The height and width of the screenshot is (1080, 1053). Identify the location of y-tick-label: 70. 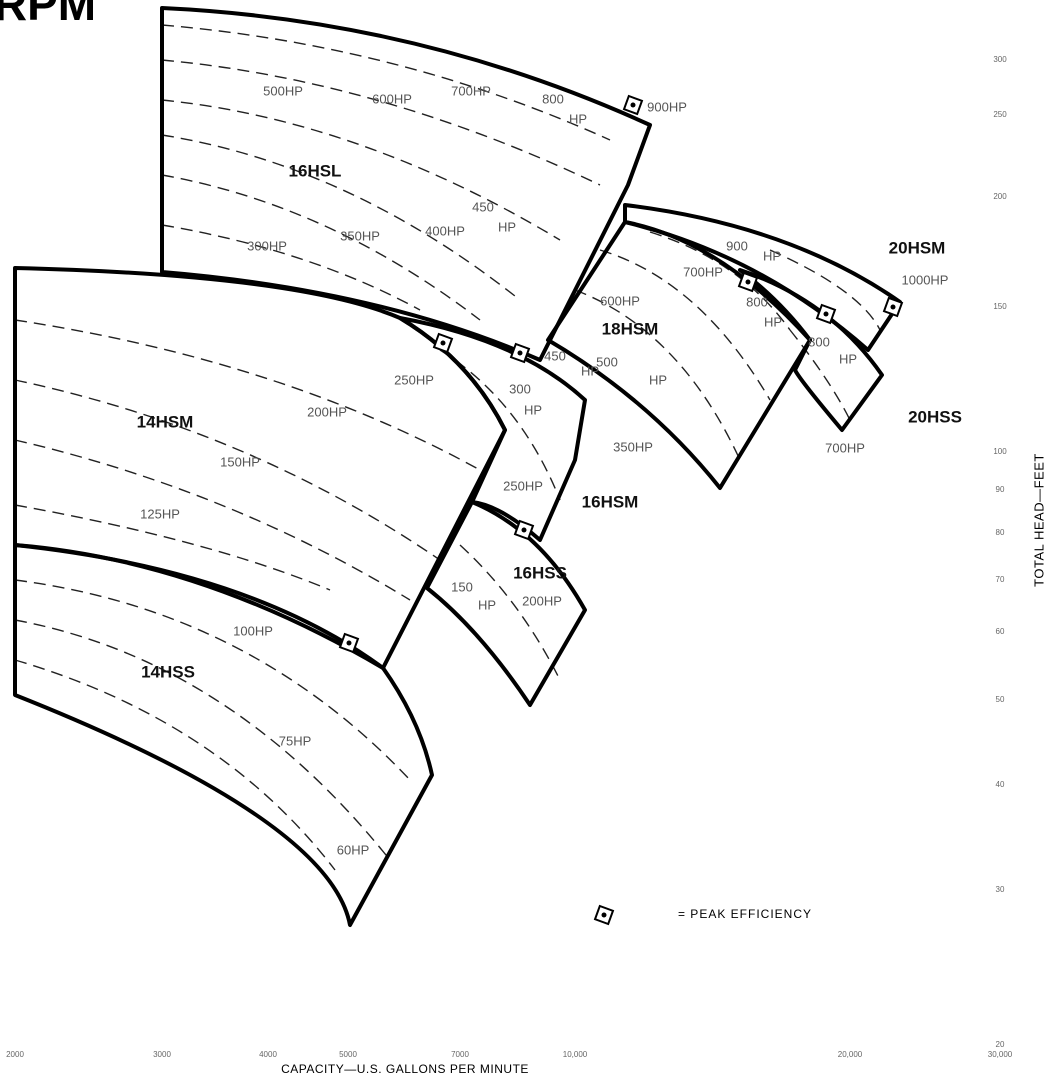
(1000, 579).